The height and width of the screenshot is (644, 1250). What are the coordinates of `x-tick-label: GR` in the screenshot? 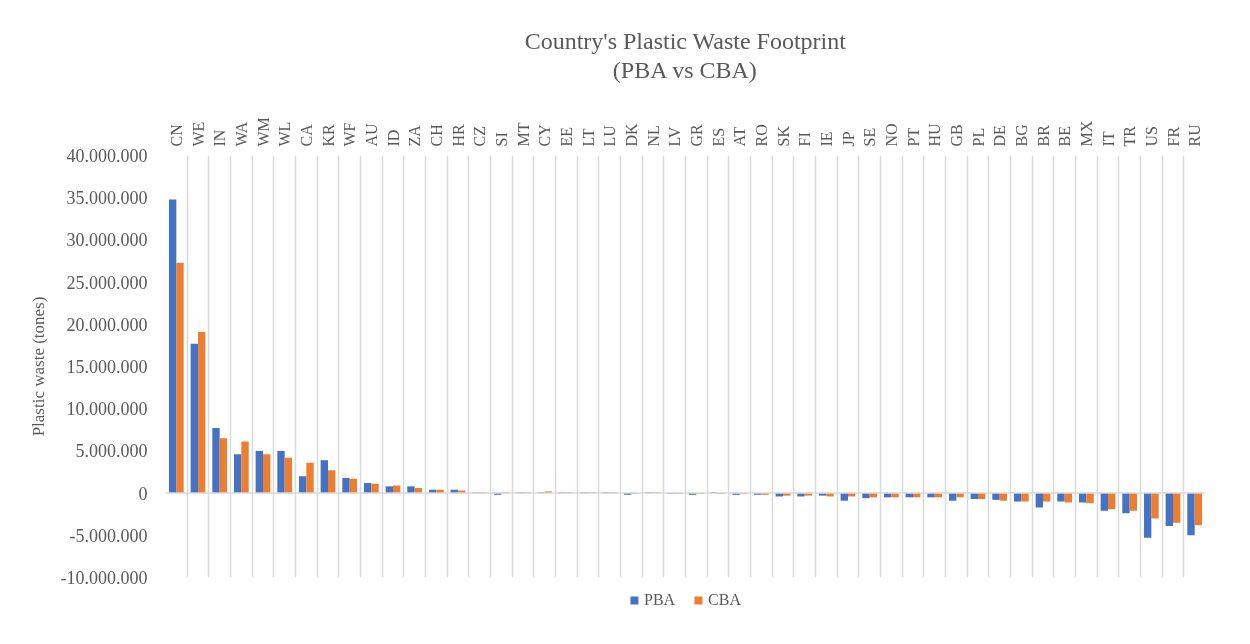 It's located at (696, 135).